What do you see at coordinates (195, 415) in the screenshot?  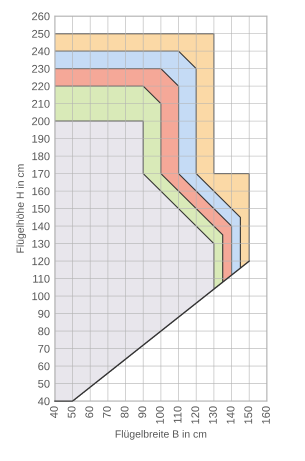 I see `x-tick-label: 120` at bounding box center [195, 415].